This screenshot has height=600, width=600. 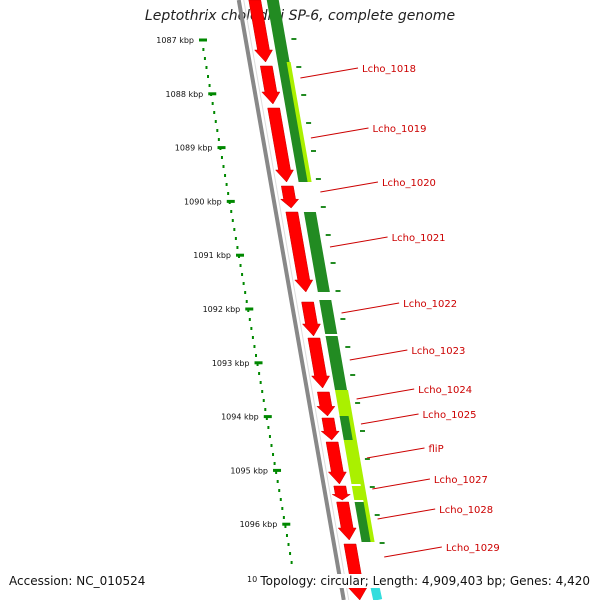 I want to click on gene-label: Lcho_1025, so click(x=450, y=415).